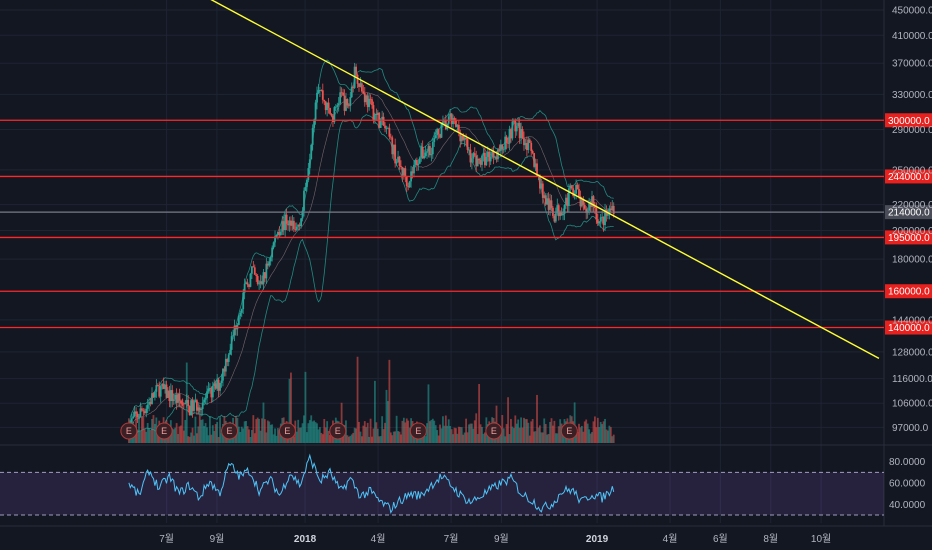  Describe the element at coordinates (451, 539) in the screenshot. I see `time-tick-label: 7월` at that location.